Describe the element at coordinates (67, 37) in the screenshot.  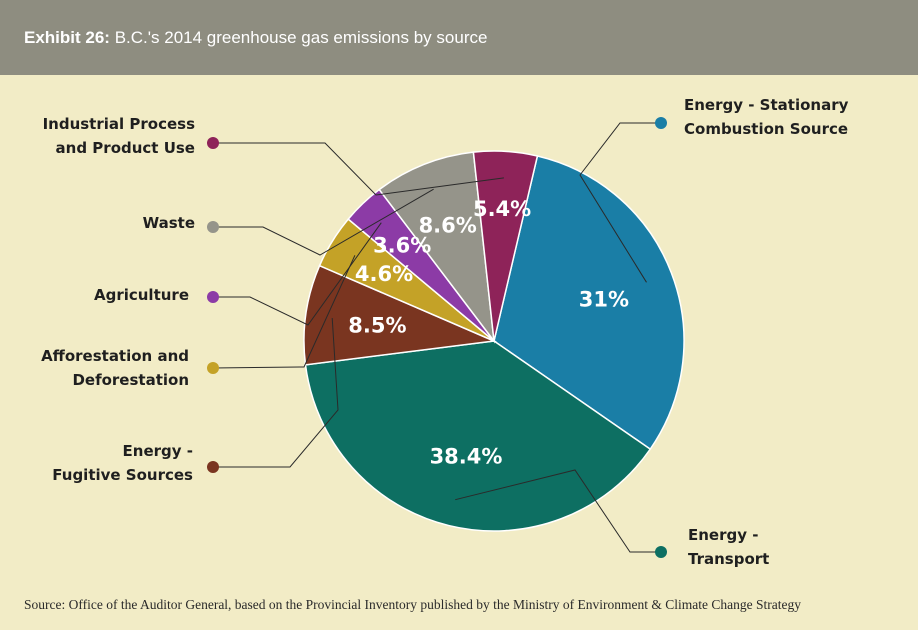
I see `exhibit-label: Exhibit 26:` at that location.